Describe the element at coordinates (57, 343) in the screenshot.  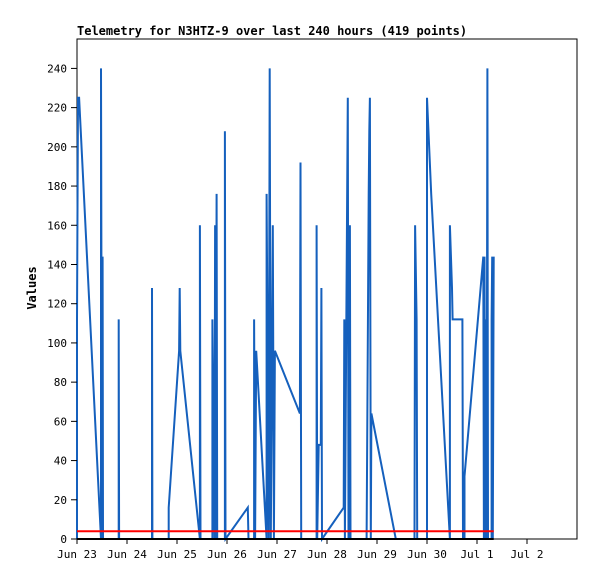
I see `y-tick-label: 100` at that location.